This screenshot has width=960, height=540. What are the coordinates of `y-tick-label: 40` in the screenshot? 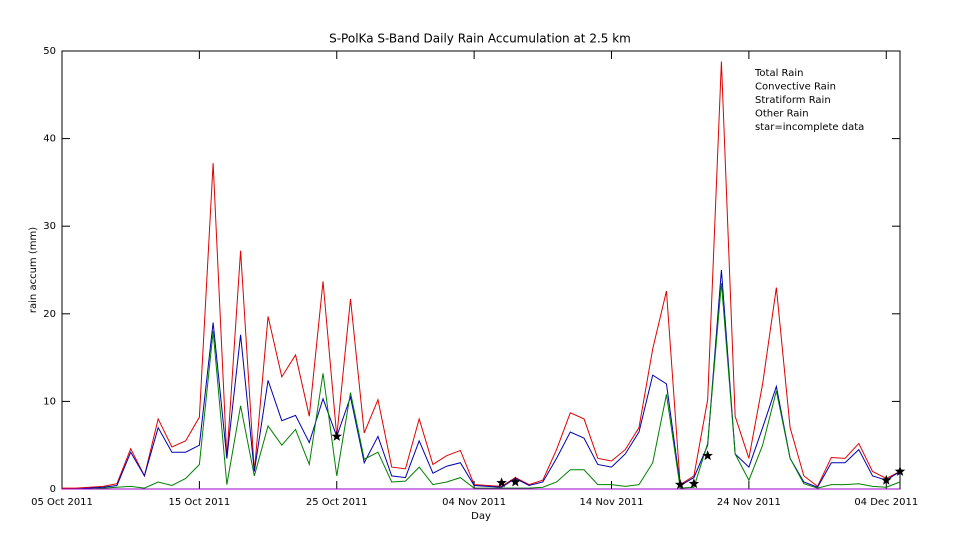 It's located at (49, 139).